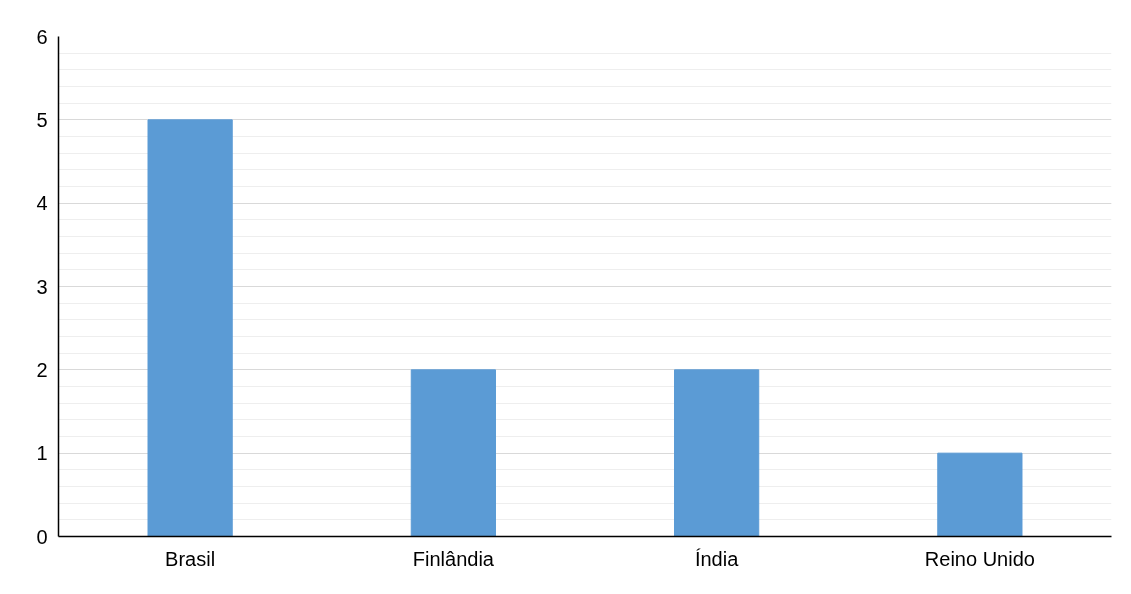 Image resolution: width=1131 pixels, height=594 pixels. Describe the element at coordinates (42, 286) in the screenshot. I see `y-tick-label: 3` at that location.